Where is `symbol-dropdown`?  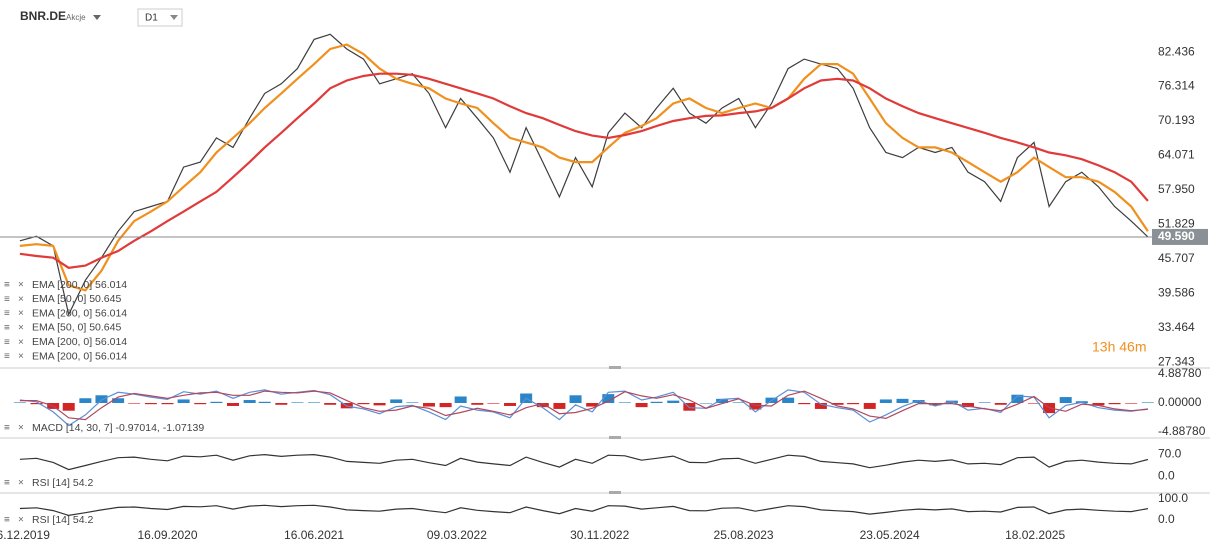
symbol-dropdown is located at coordinates (97, 17).